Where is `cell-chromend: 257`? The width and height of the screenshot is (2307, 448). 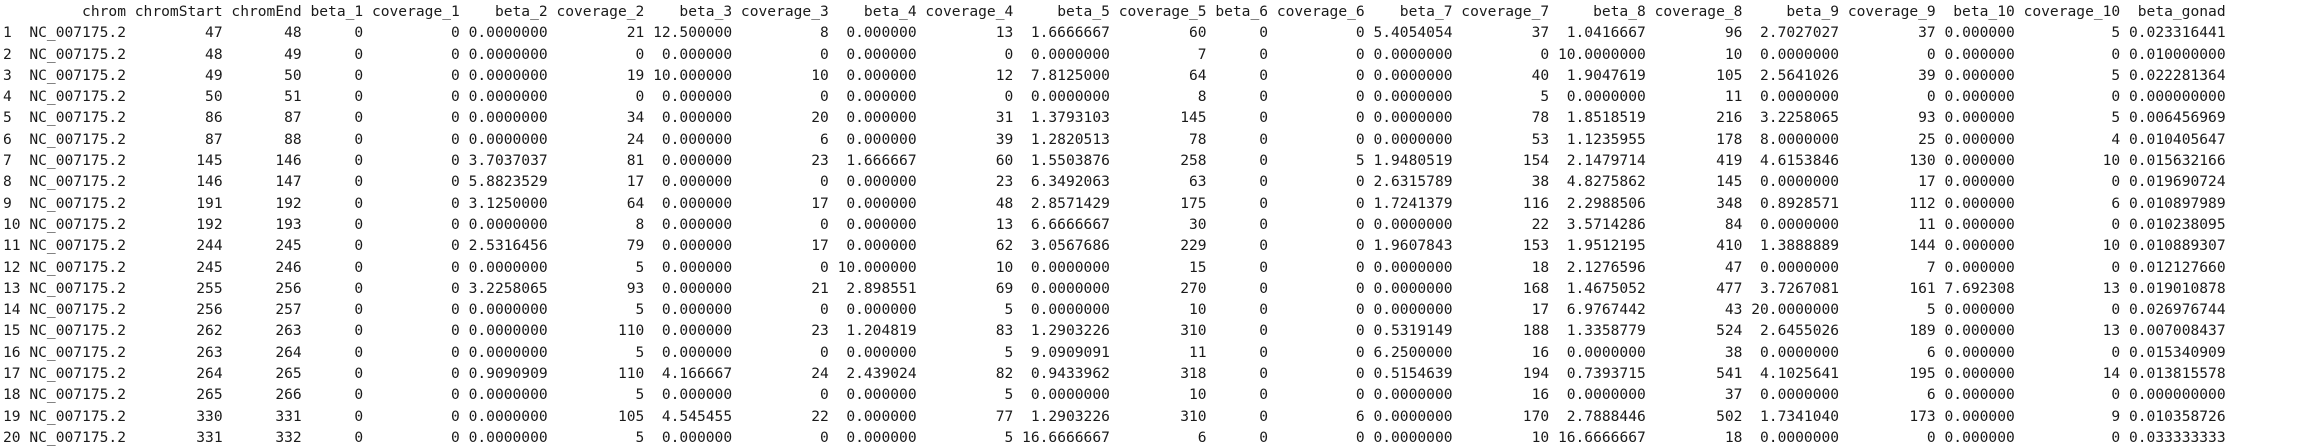 cell-chromend: 257 is located at coordinates (288, 310).